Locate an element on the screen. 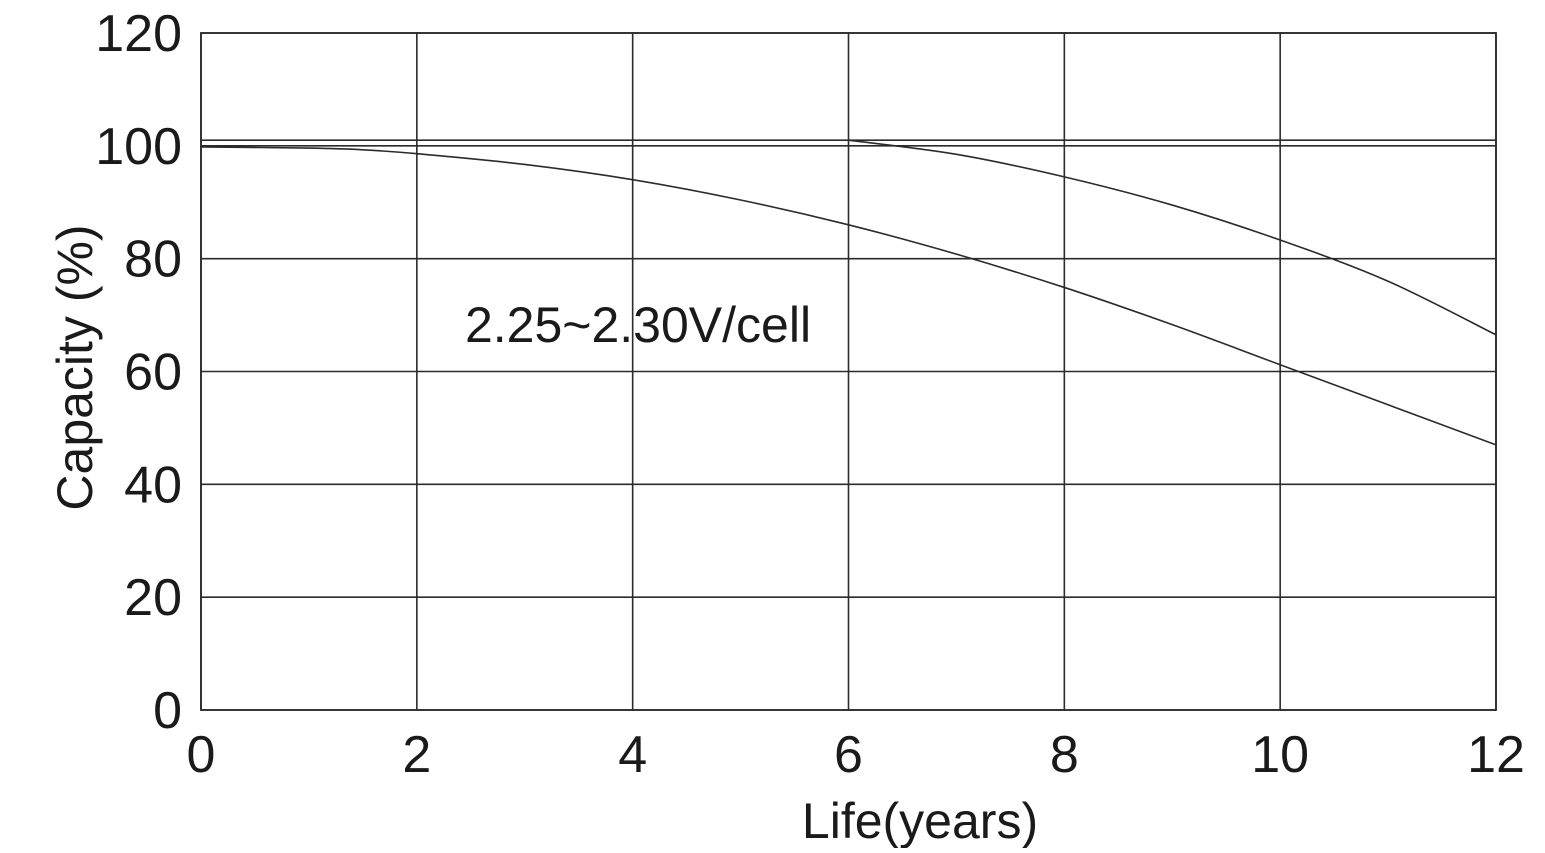  y-tick-labels: 0 20 40 60 80 100 120 is located at coordinates (138, 372).